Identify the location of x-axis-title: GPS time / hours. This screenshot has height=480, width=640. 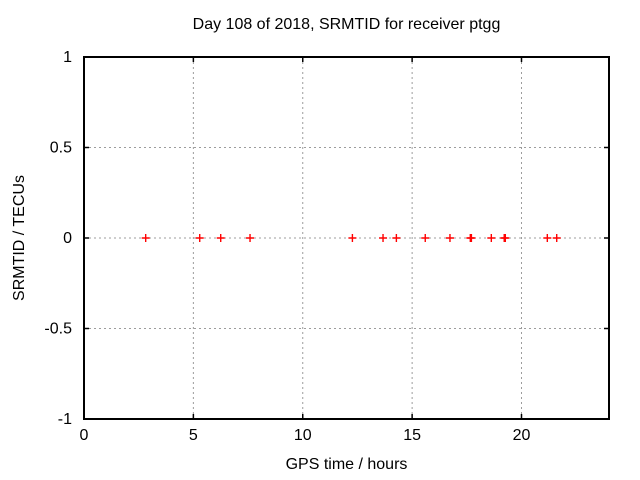
(346, 464).